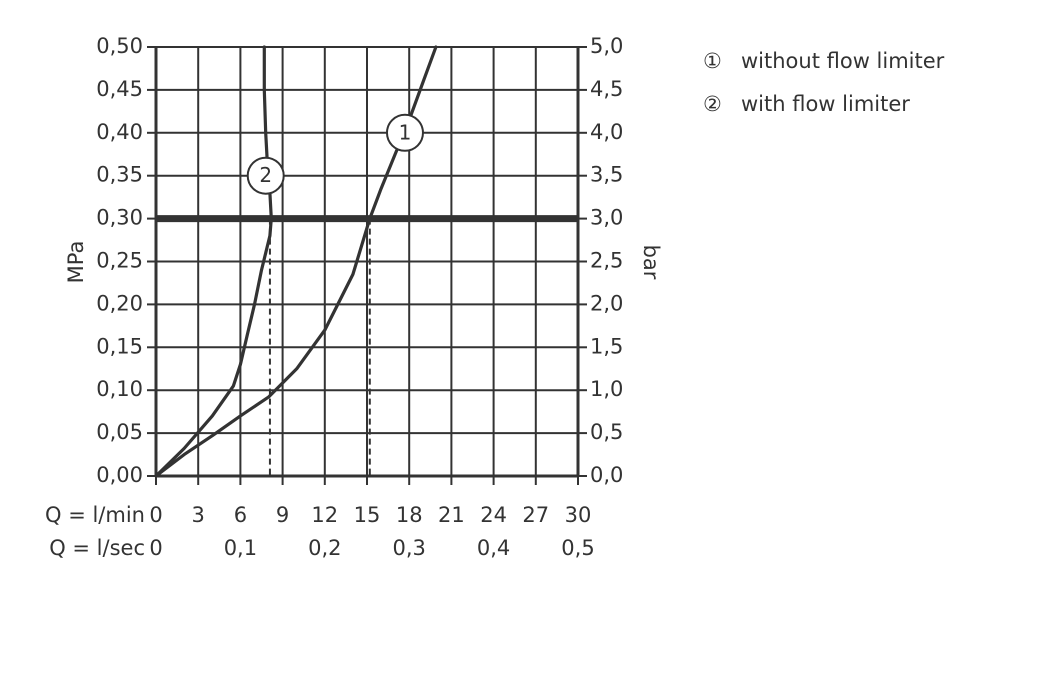 This screenshot has height=675, width=1059. What do you see at coordinates (606, 475) in the screenshot?
I see `y-right-tick-label: 0,0` at bounding box center [606, 475].